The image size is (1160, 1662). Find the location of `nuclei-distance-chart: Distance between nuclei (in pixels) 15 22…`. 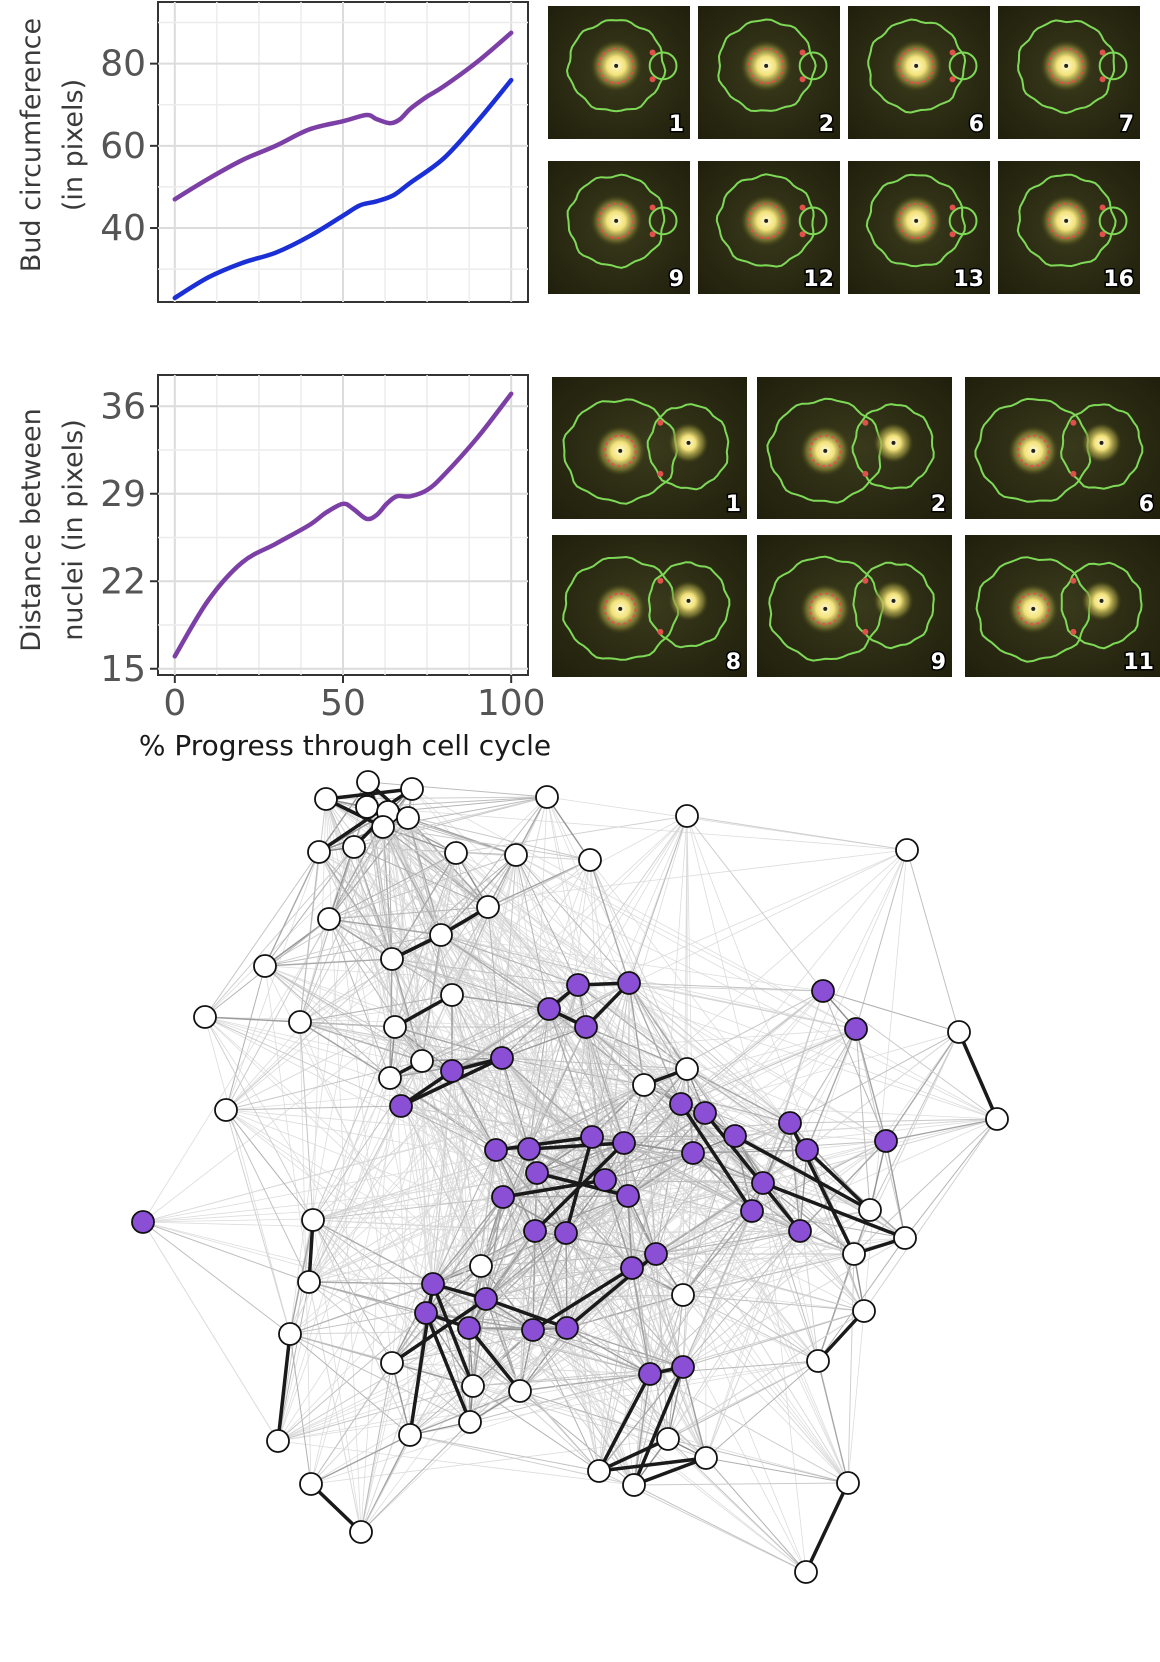

nuclei-distance-chart: Distance between nuclei (in pixels) 15 22… is located at coordinates (283, 568).